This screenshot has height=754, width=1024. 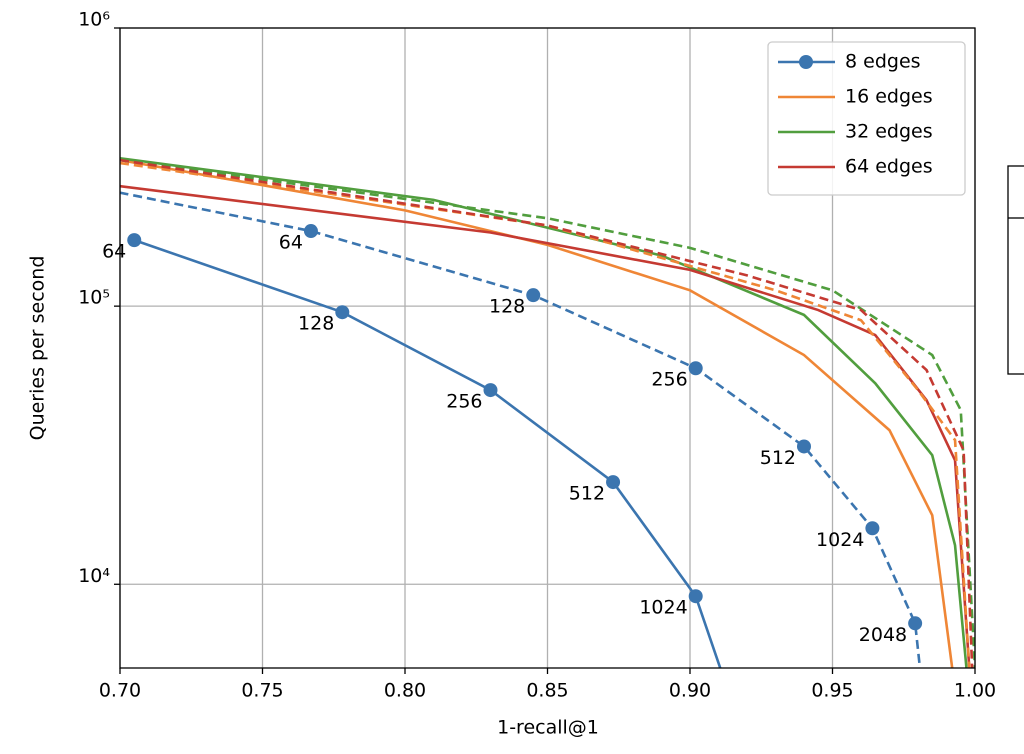 What do you see at coordinates (889, 97) in the screenshot?
I see `legend-label: 16 edges` at bounding box center [889, 97].